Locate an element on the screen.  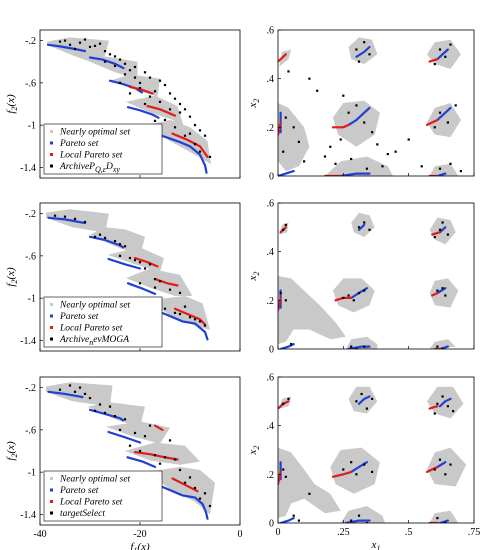
panel-decision-space-2: 0 .2 .4 .6 x2 is located at coordinates (361, 104).